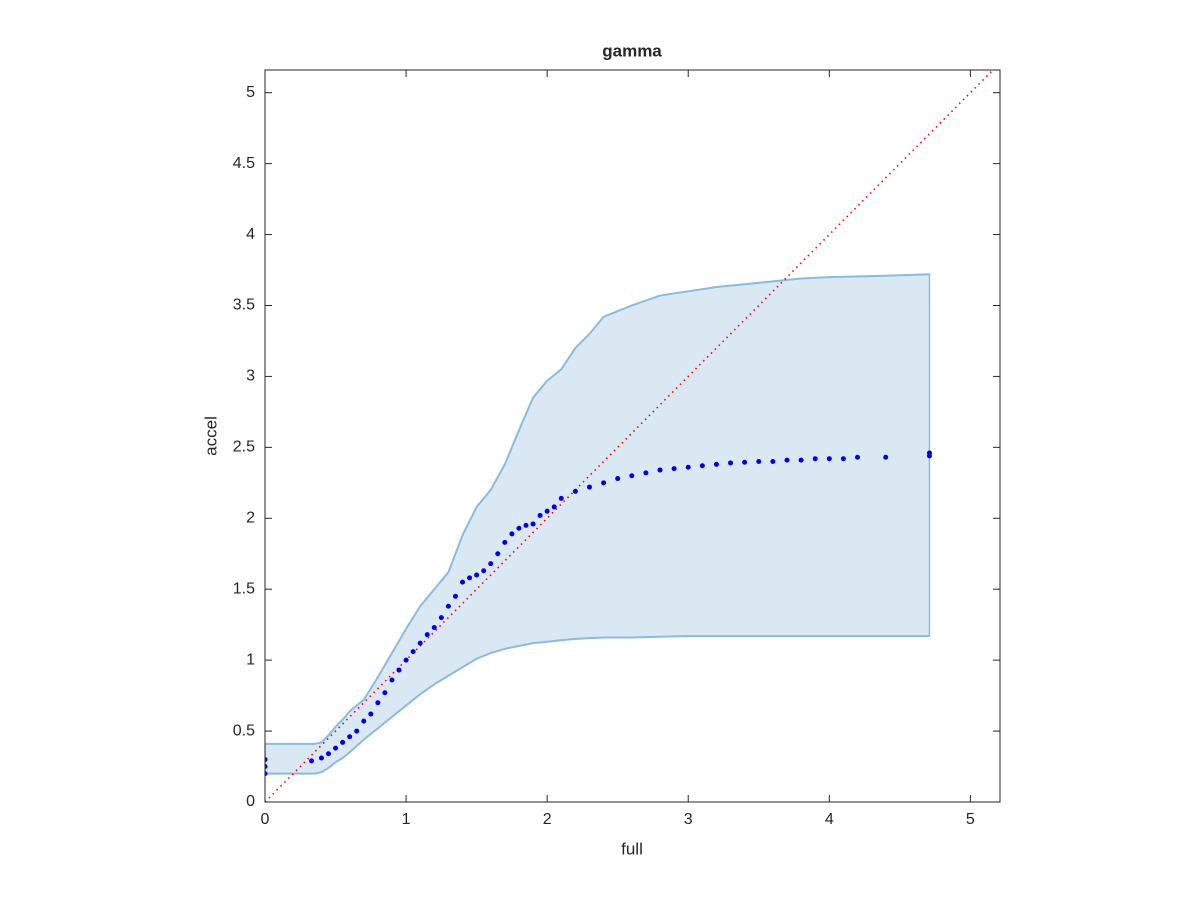 Image resolution: width=1200 pixels, height=905 pixels. Describe the element at coordinates (632, 848) in the screenshot. I see `x-axis-label: full` at that location.